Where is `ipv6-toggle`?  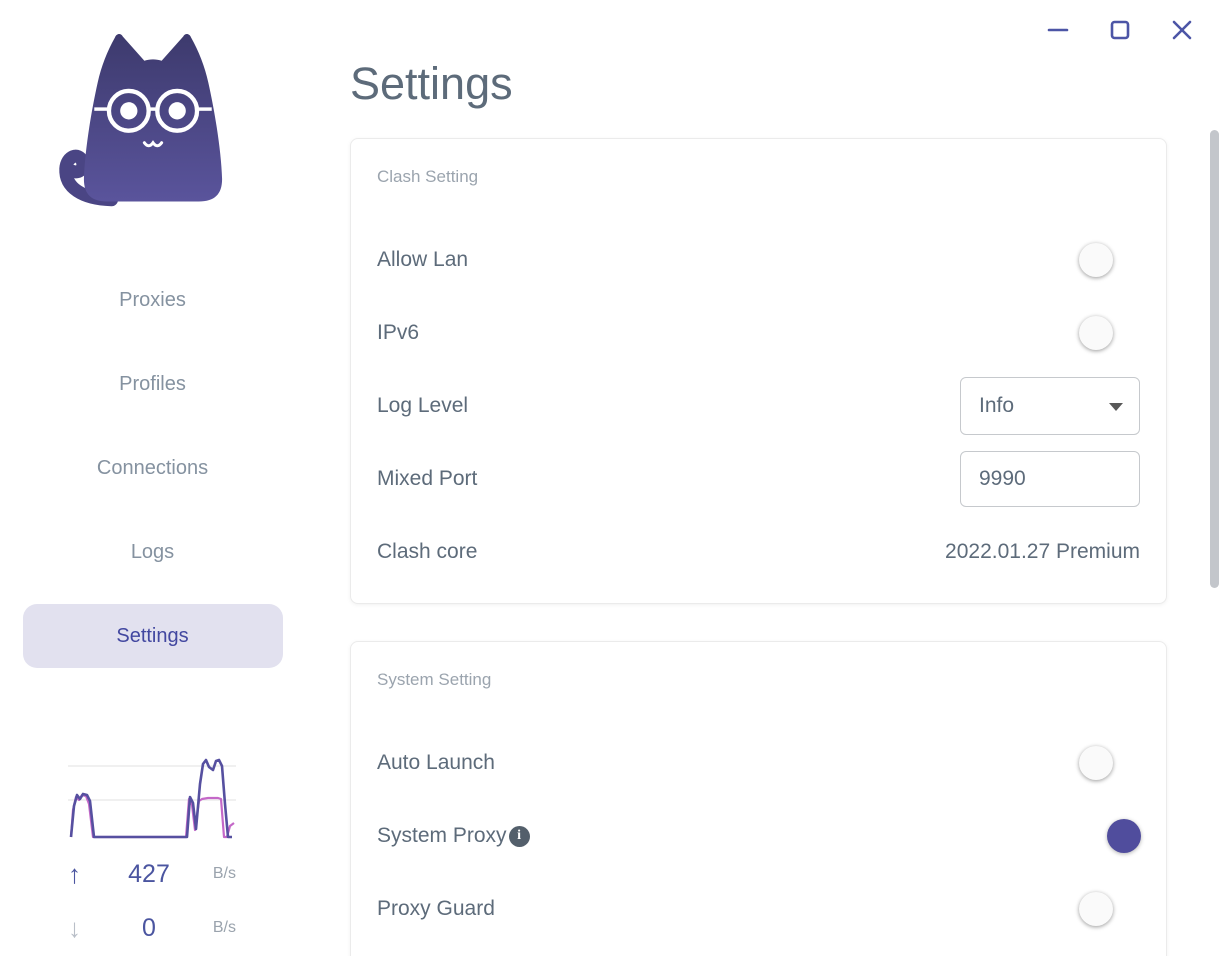
ipv6-toggle is located at coordinates (1108, 333).